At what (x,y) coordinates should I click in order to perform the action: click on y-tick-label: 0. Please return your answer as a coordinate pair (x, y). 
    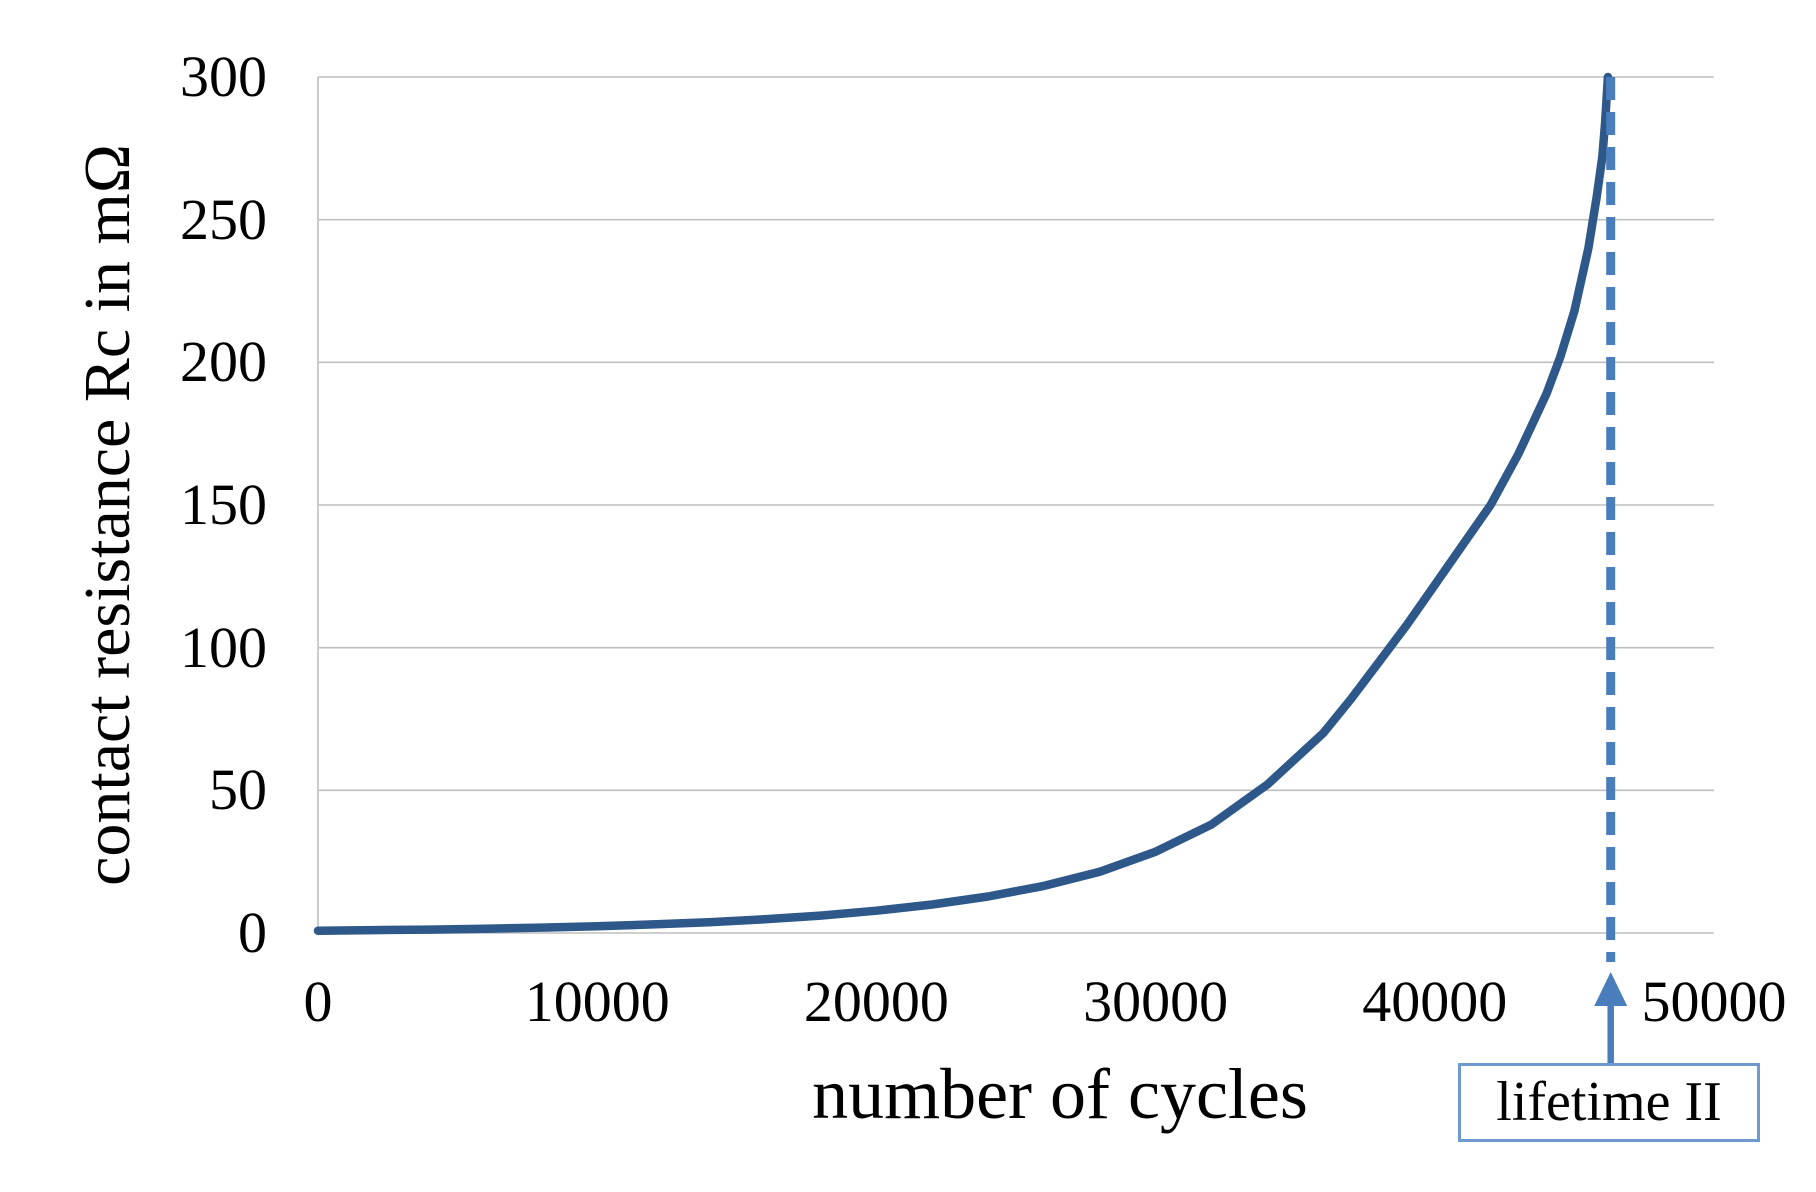
    Looking at the image, I should click on (252, 932).